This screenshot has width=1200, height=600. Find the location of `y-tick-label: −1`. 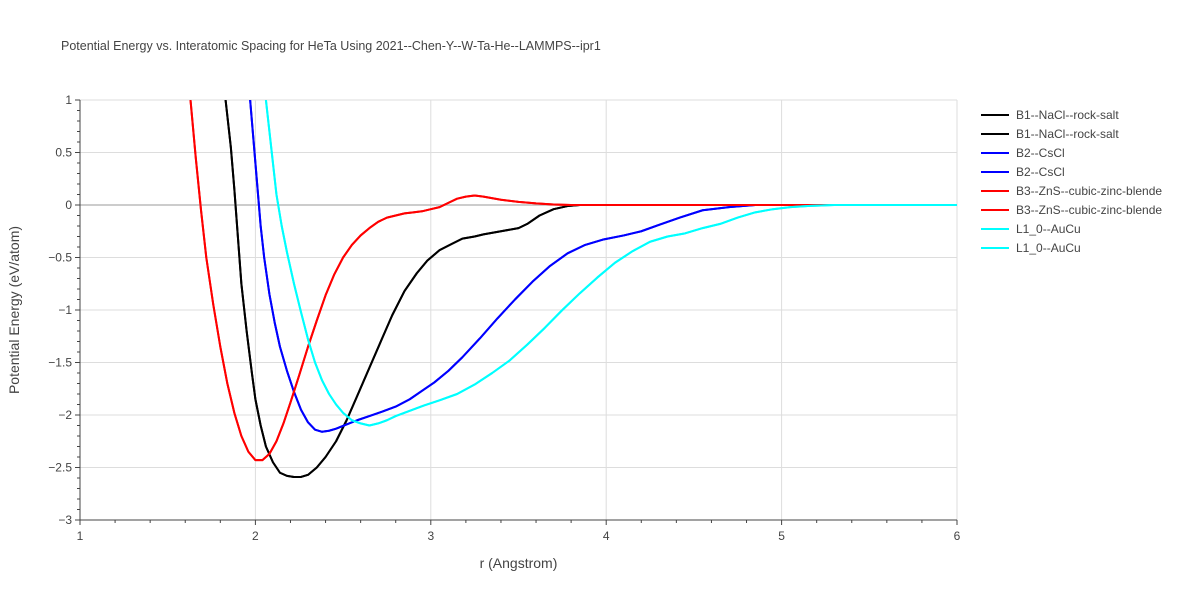

y-tick-label: −1 is located at coordinates (65, 310).